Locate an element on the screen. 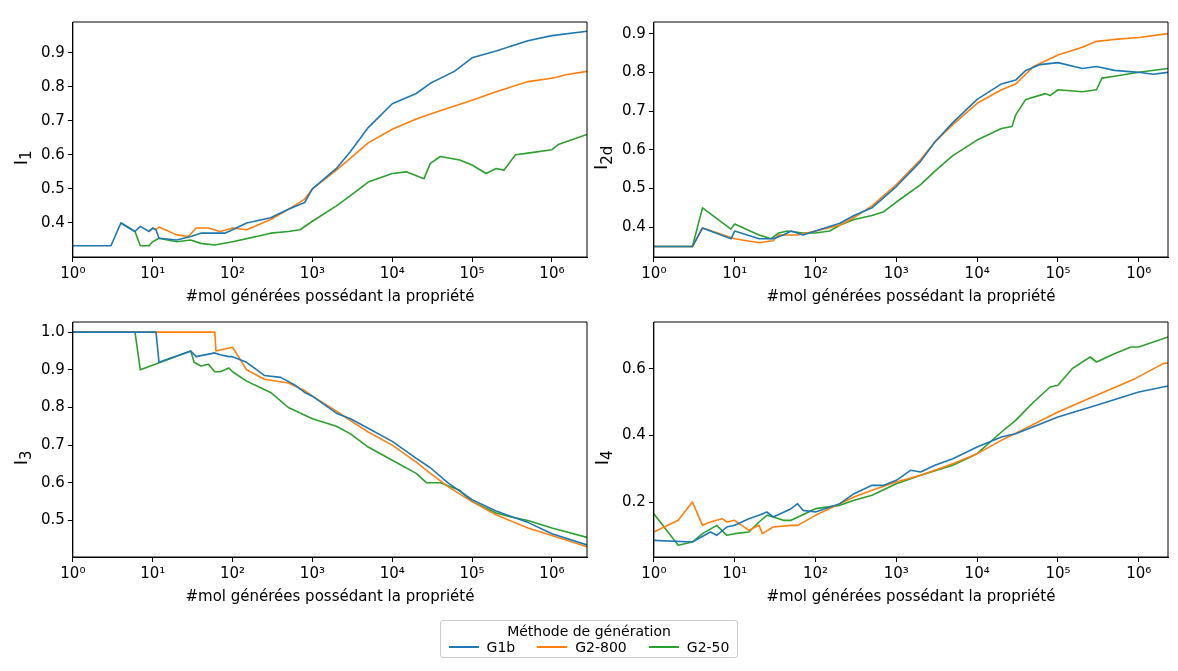 The width and height of the screenshot is (1178, 671). legend-title: Méthode de génération is located at coordinates (589, 631).